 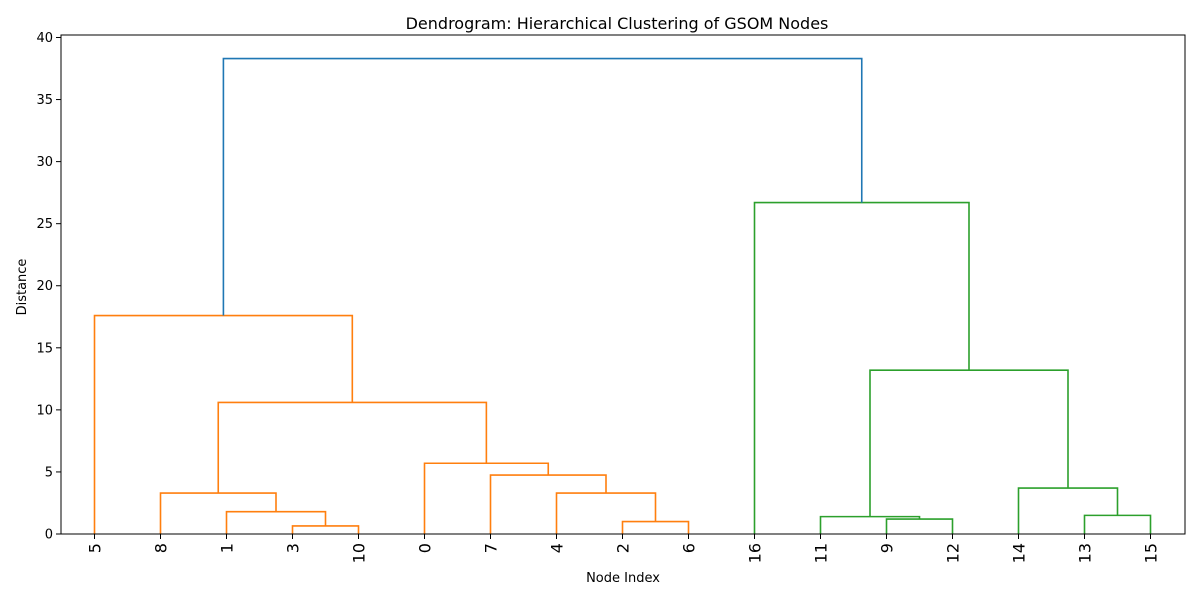 I want to click on y-tick-label: 35, so click(x=44, y=100).